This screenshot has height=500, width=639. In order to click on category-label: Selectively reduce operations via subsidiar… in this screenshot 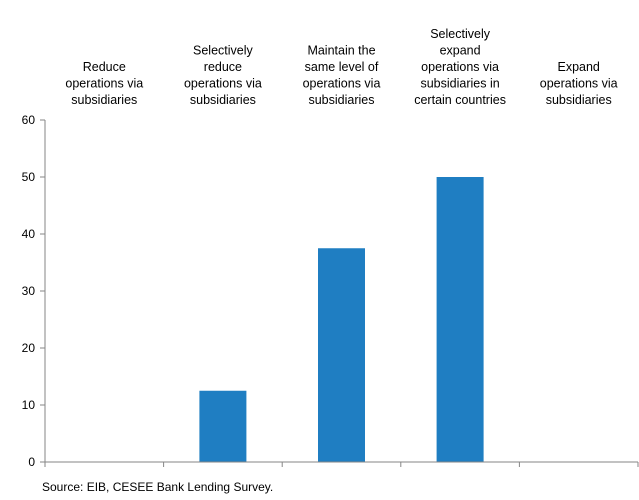, I will do `click(223, 76)`.